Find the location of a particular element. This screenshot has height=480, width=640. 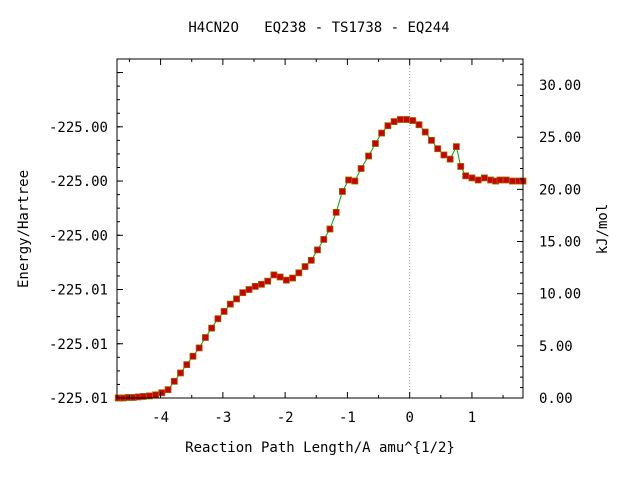

x-tick-label: -4 is located at coordinates (160, 418).